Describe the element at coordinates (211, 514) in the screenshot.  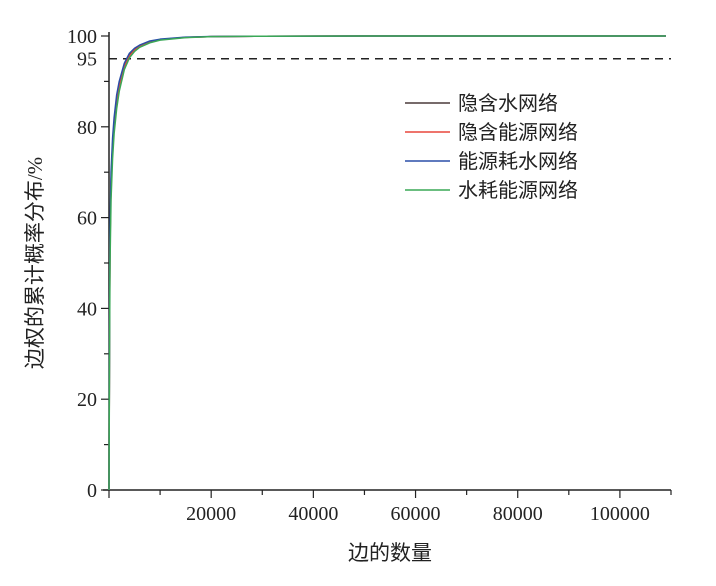
I see `x-tick-label: 20000` at that location.